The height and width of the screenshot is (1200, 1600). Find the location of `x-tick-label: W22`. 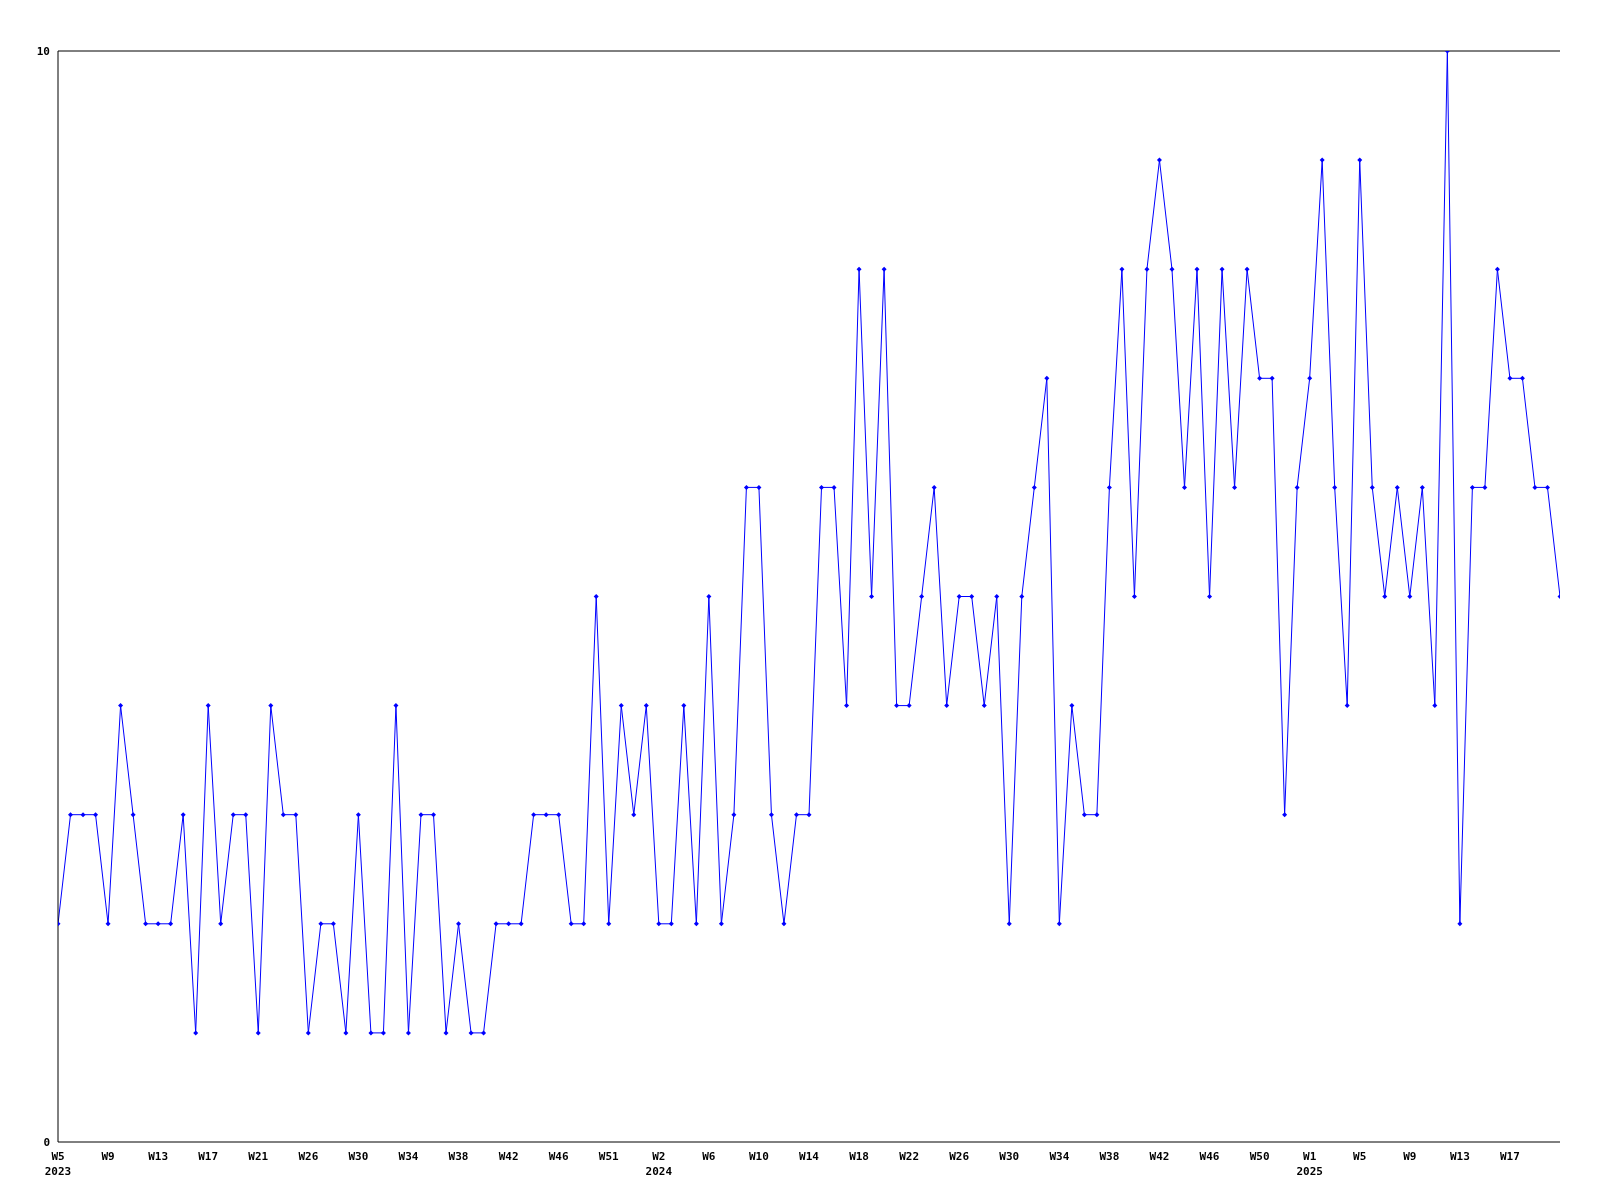

x-tick-label: W22 is located at coordinates (909, 1156).